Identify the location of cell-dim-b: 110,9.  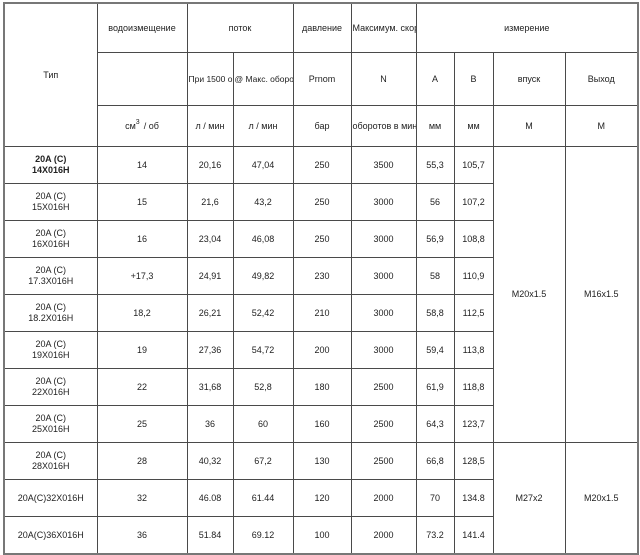
(473, 276).